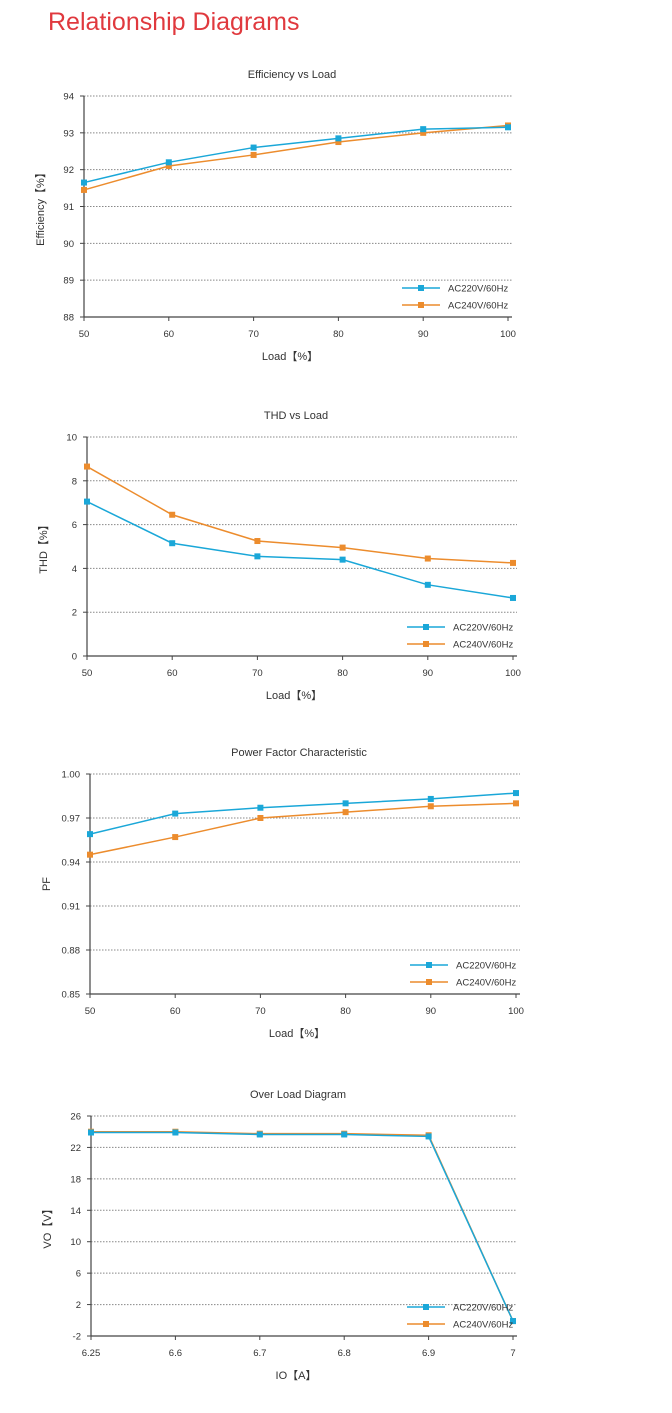  What do you see at coordinates (43, 546) in the screenshot?
I see `y-axis-label: THD【%】` at bounding box center [43, 546].